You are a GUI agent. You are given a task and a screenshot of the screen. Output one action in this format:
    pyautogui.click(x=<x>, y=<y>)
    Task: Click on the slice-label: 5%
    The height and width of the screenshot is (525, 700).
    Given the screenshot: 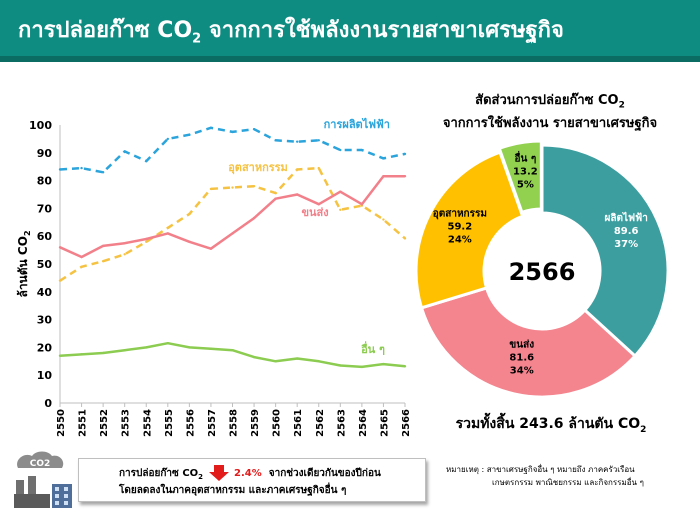 What is the action you would take?
    pyautogui.click(x=525, y=184)
    